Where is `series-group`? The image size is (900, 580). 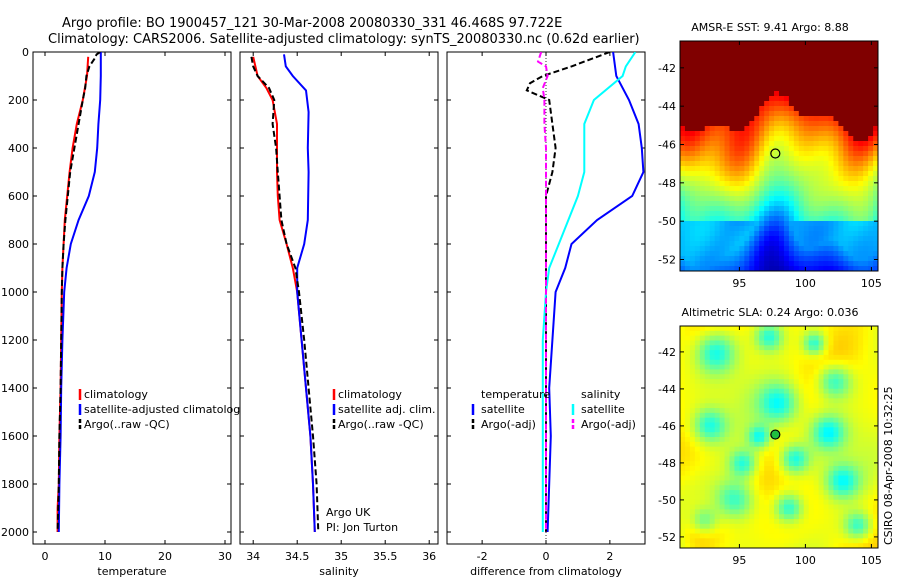 series-group is located at coordinates (585, 292).